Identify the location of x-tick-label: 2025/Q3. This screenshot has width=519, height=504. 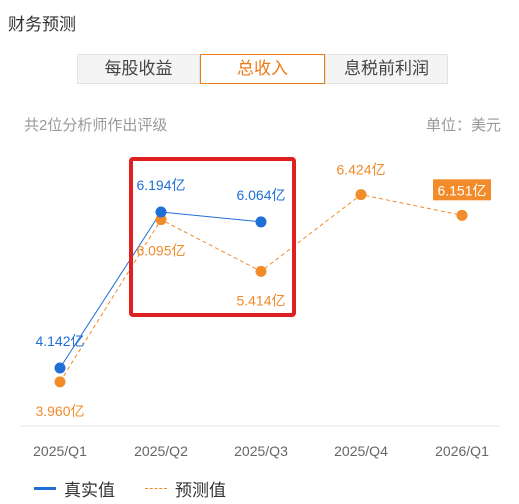
(261, 451).